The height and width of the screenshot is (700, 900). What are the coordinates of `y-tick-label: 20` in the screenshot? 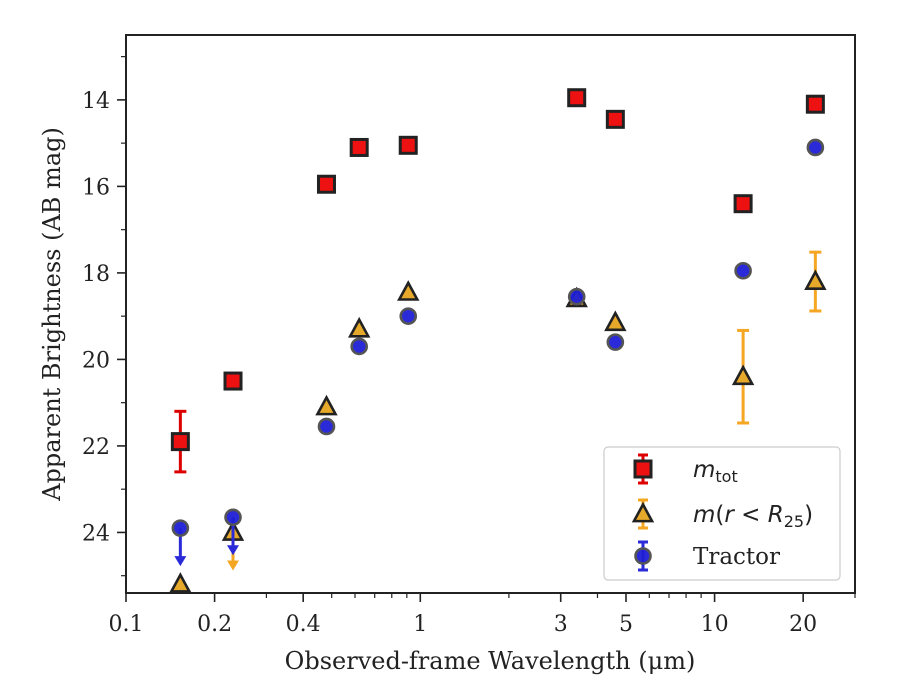 It's located at (96, 360).